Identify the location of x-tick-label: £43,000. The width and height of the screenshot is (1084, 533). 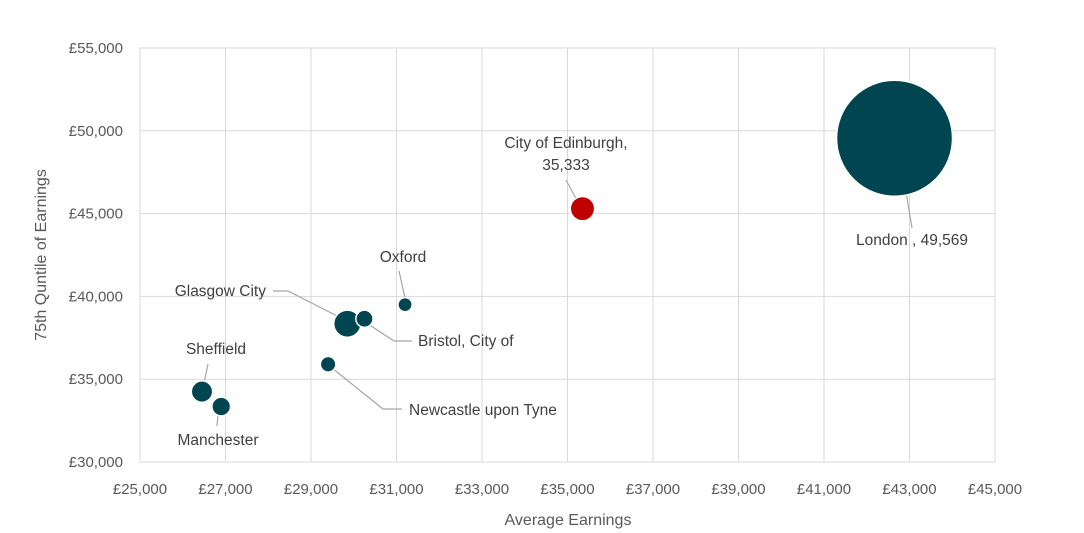
(909, 489).